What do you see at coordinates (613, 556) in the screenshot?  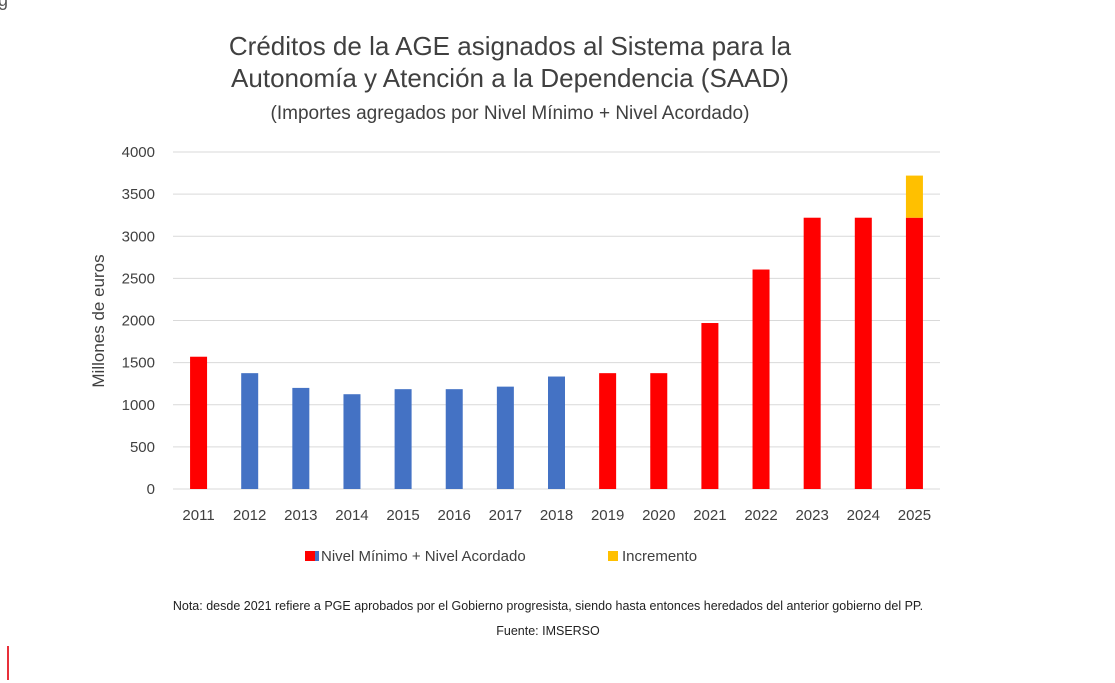 I see `legend-swatch-incremento` at bounding box center [613, 556].